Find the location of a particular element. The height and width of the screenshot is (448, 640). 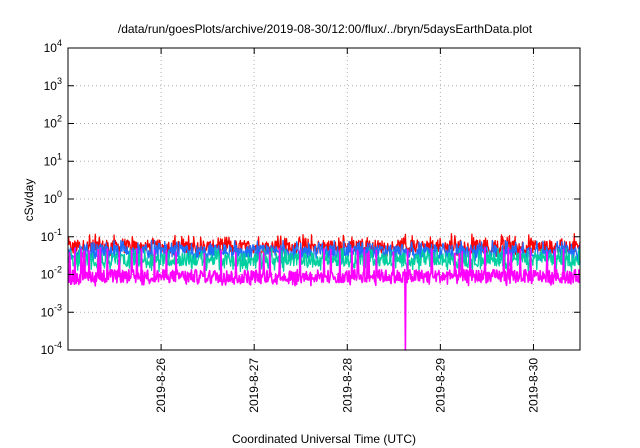

x-tick-label: 2019-8-26 is located at coordinates (161, 385).